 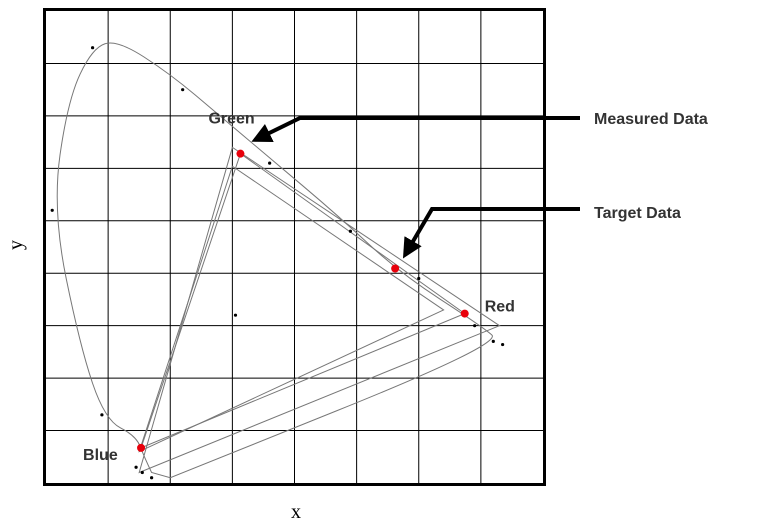 What do you see at coordinates (100, 455) in the screenshot?
I see `label-blue: Blue` at bounding box center [100, 455].